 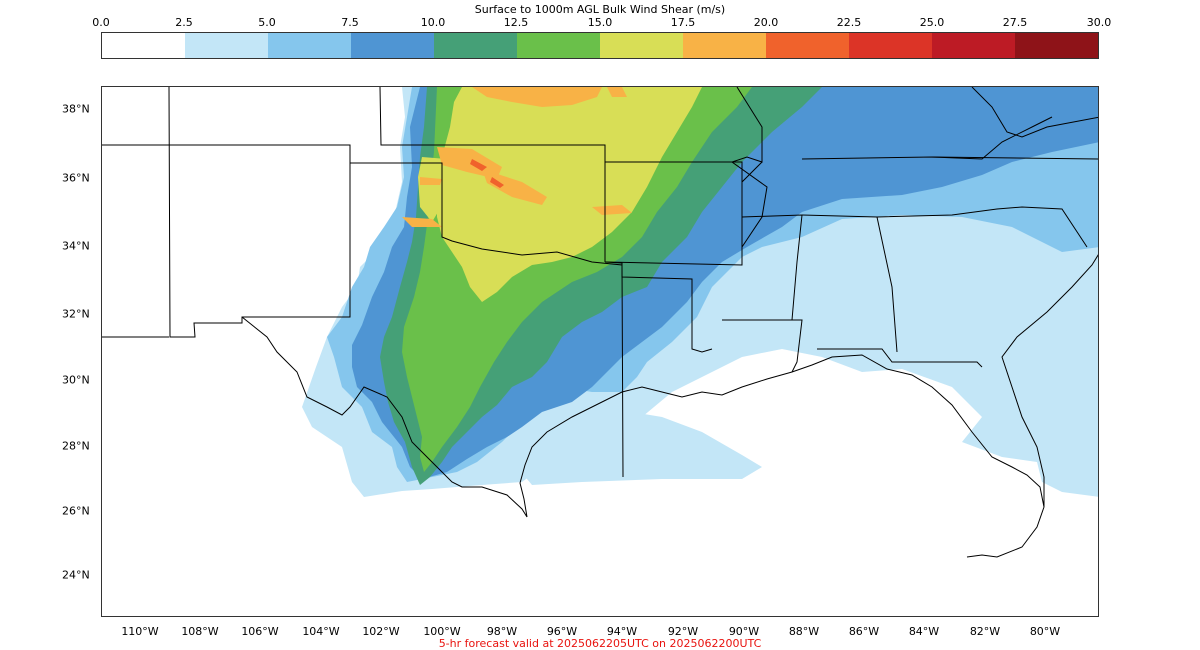 I want to click on colorbar-tick: 30.0, so click(x=1099, y=22).